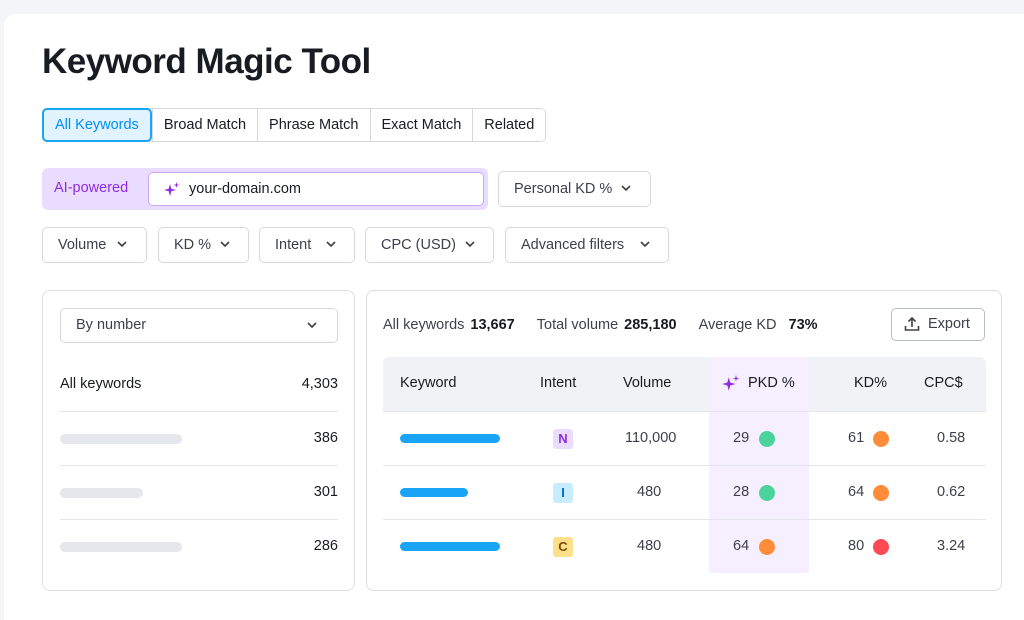  What do you see at coordinates (449, 325) in the screenshot?
I see `stat-all-keywords: All keywords 13,667` at bounding box center [449, 325].